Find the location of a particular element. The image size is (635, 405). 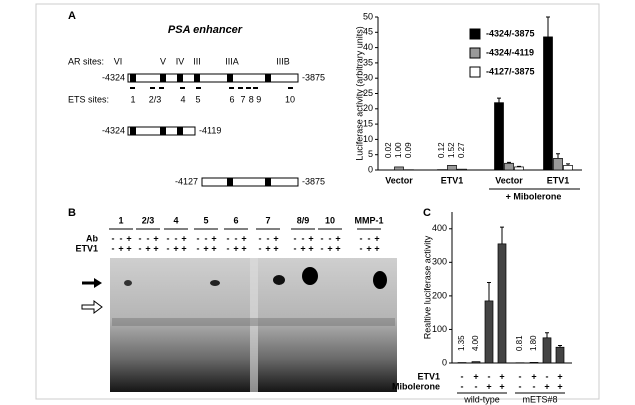

ets-site: 8 9 is located at coordinates (255, 99).